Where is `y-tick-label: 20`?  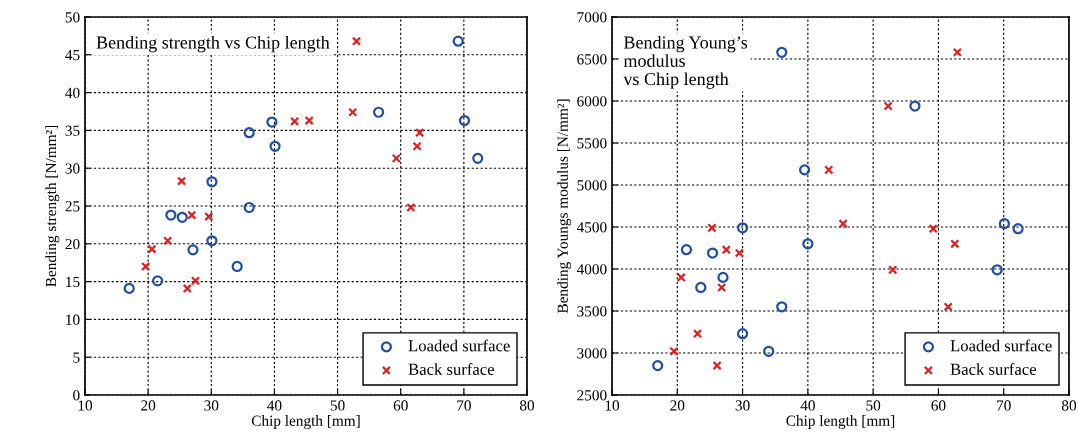
y-tick-label: 20 is located at coordinates (72, 244).